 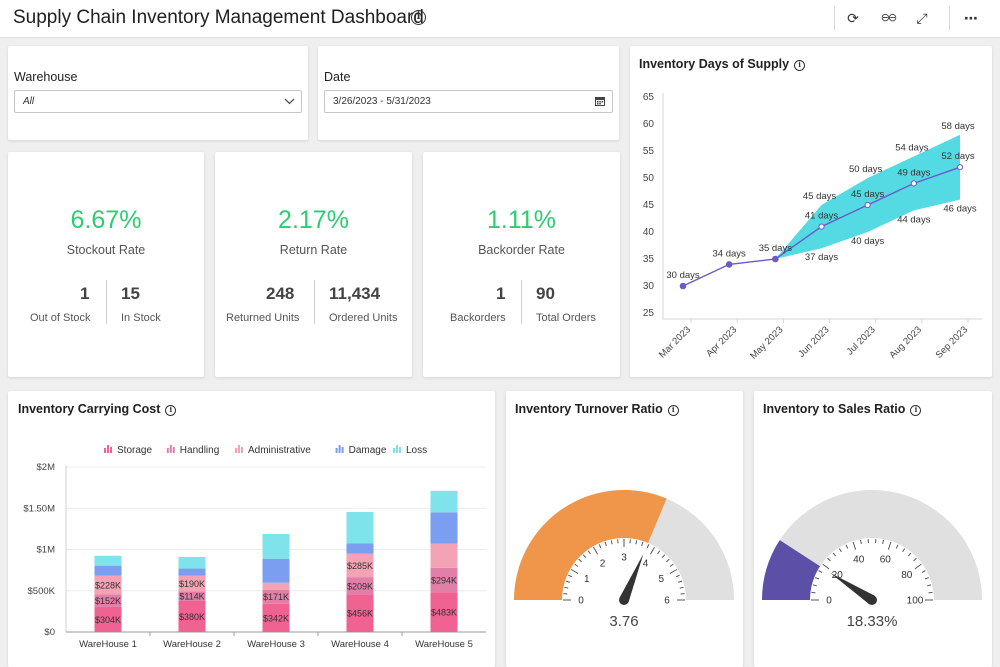 What do you see at coordinates (289, 101) in the screenshot?
I see `chevron-down-icon` at bounding box center [289, 101].